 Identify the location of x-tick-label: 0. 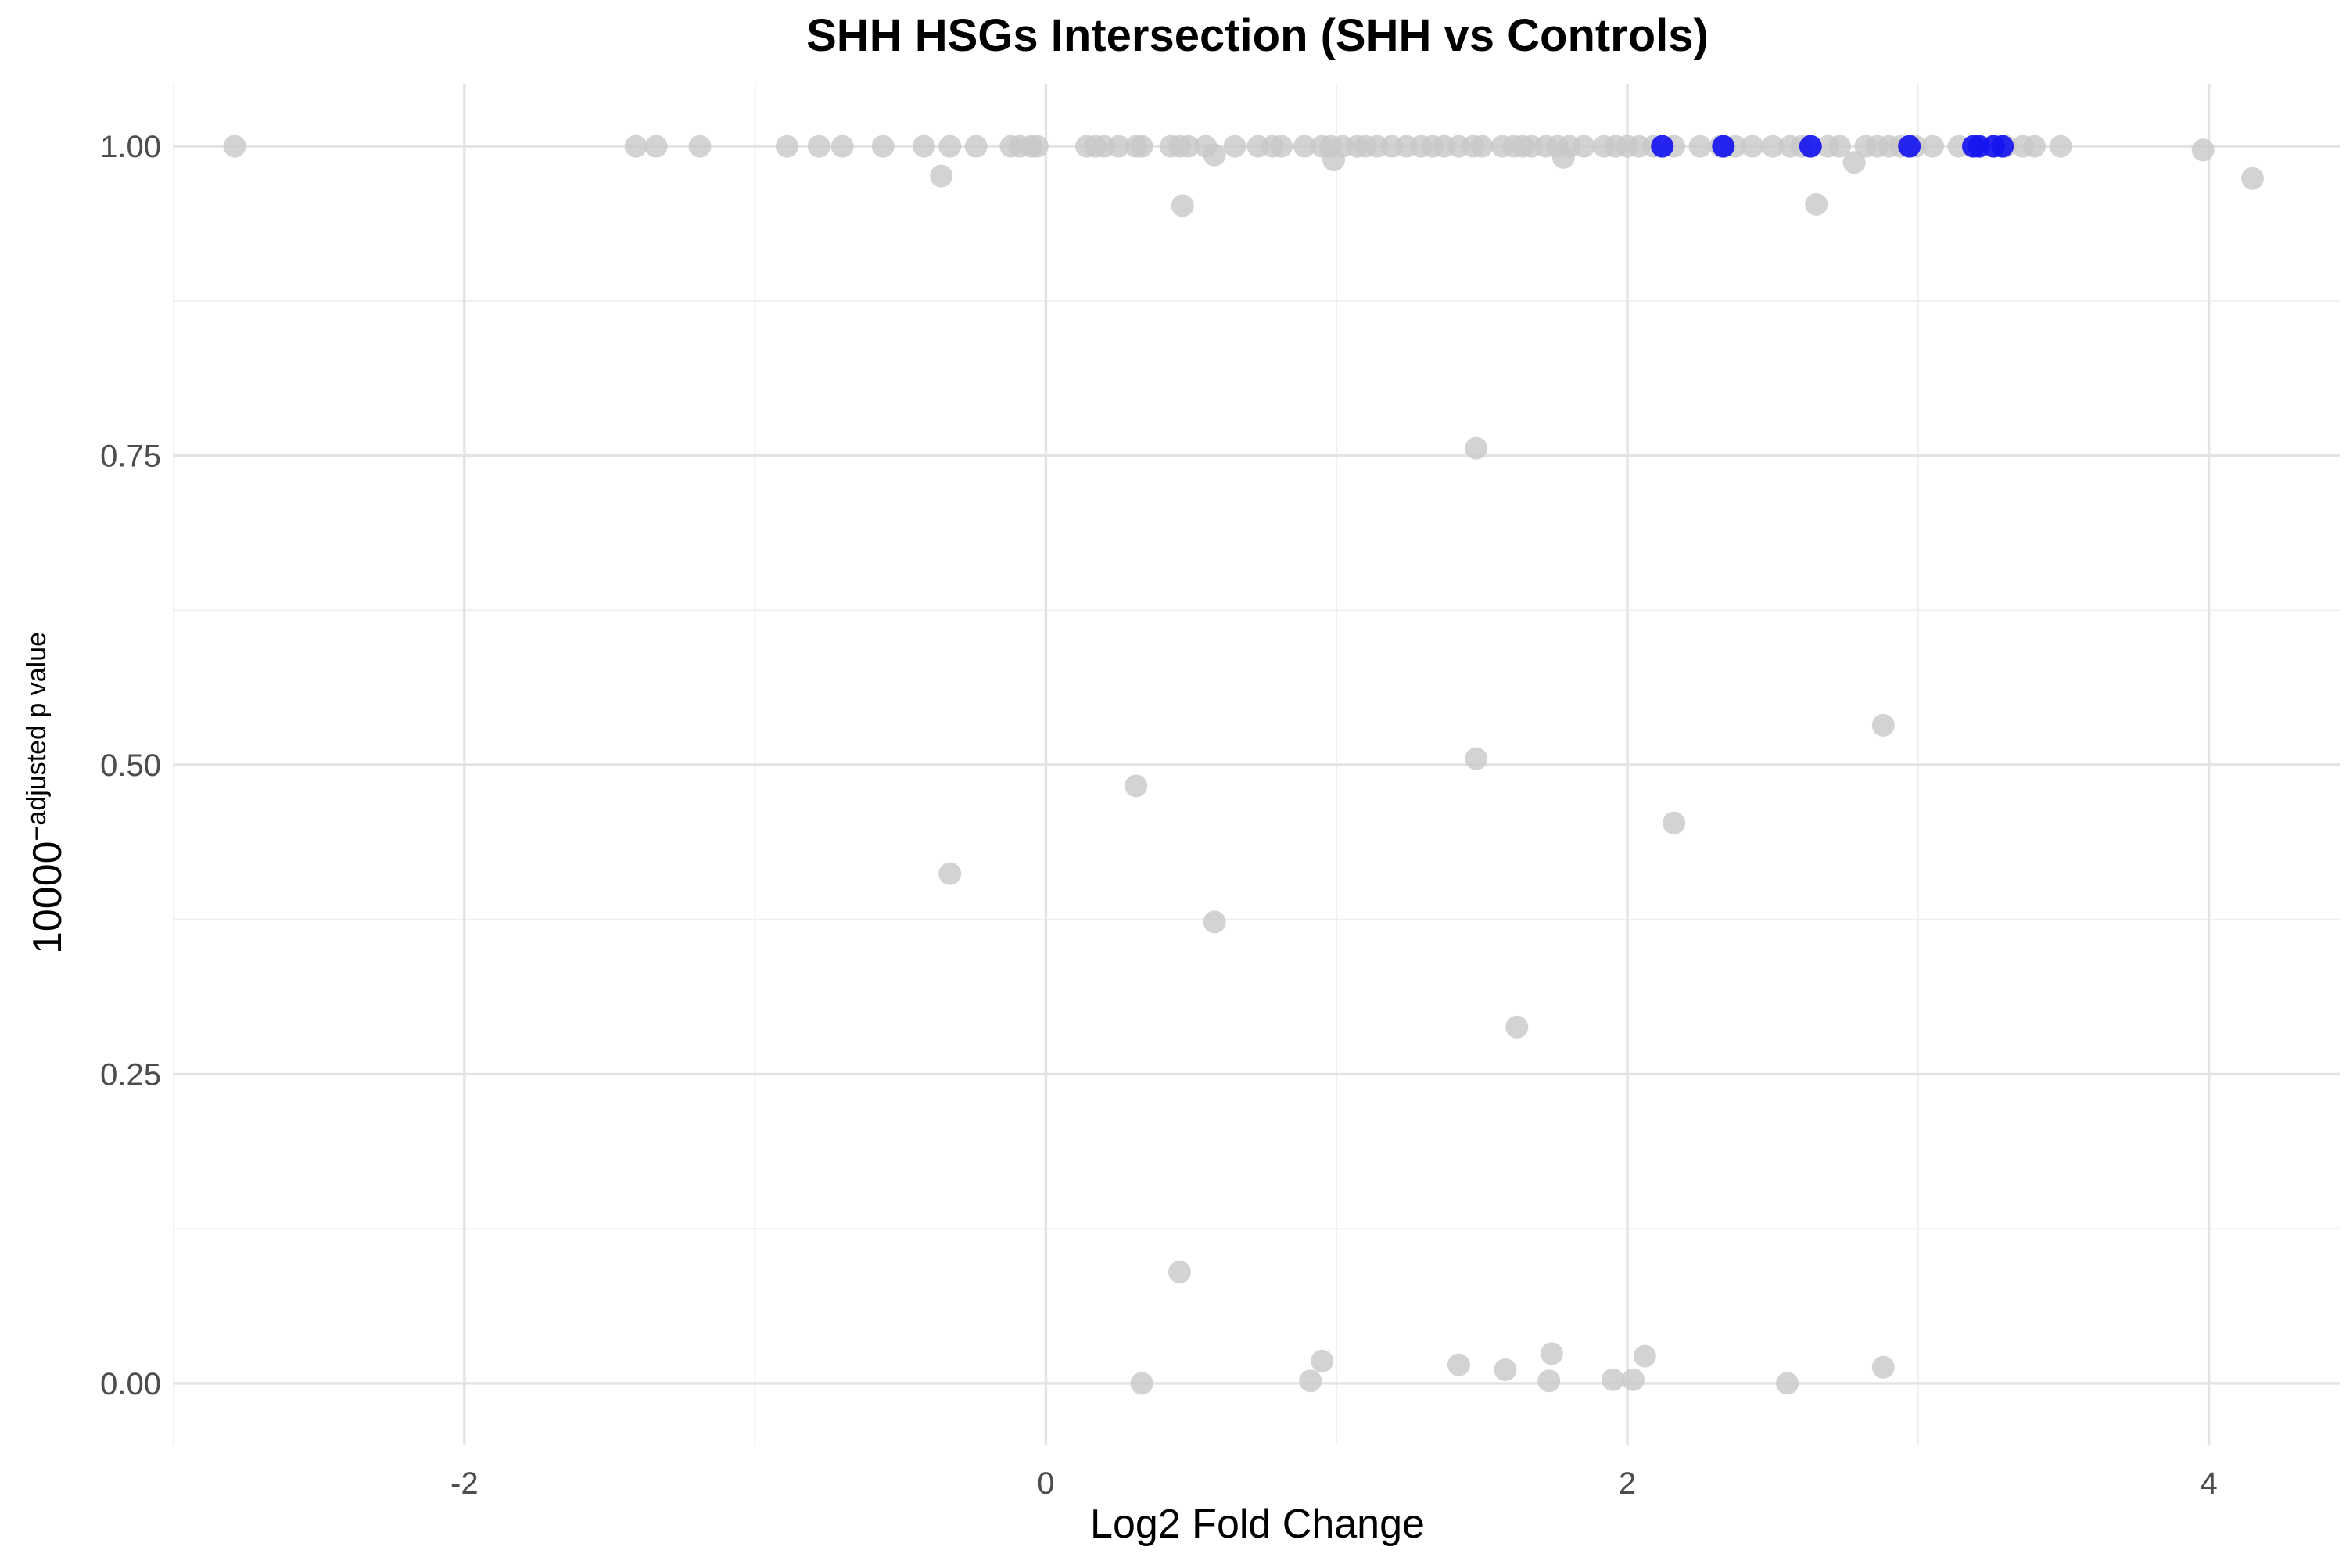
(1045, 1483).